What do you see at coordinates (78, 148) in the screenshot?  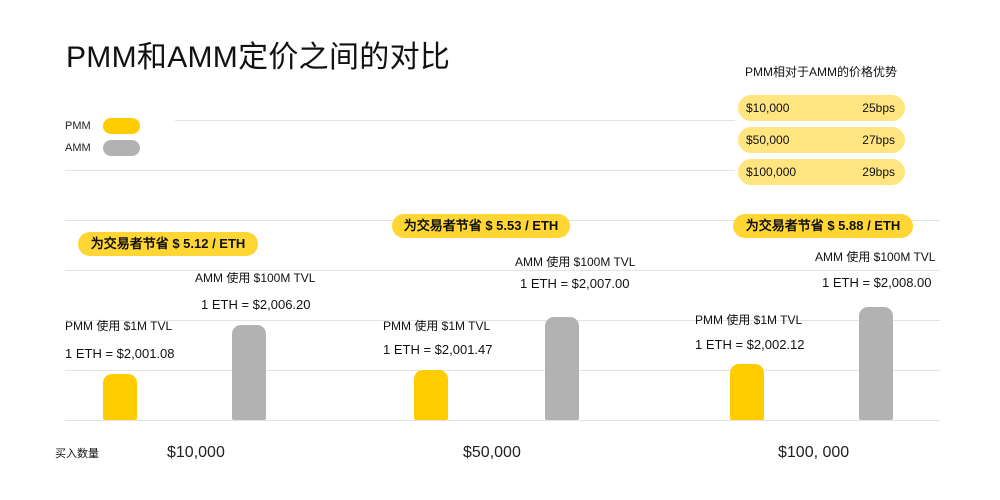 I see `legend-label-amm: AMM` at bounding box center [78, 148].